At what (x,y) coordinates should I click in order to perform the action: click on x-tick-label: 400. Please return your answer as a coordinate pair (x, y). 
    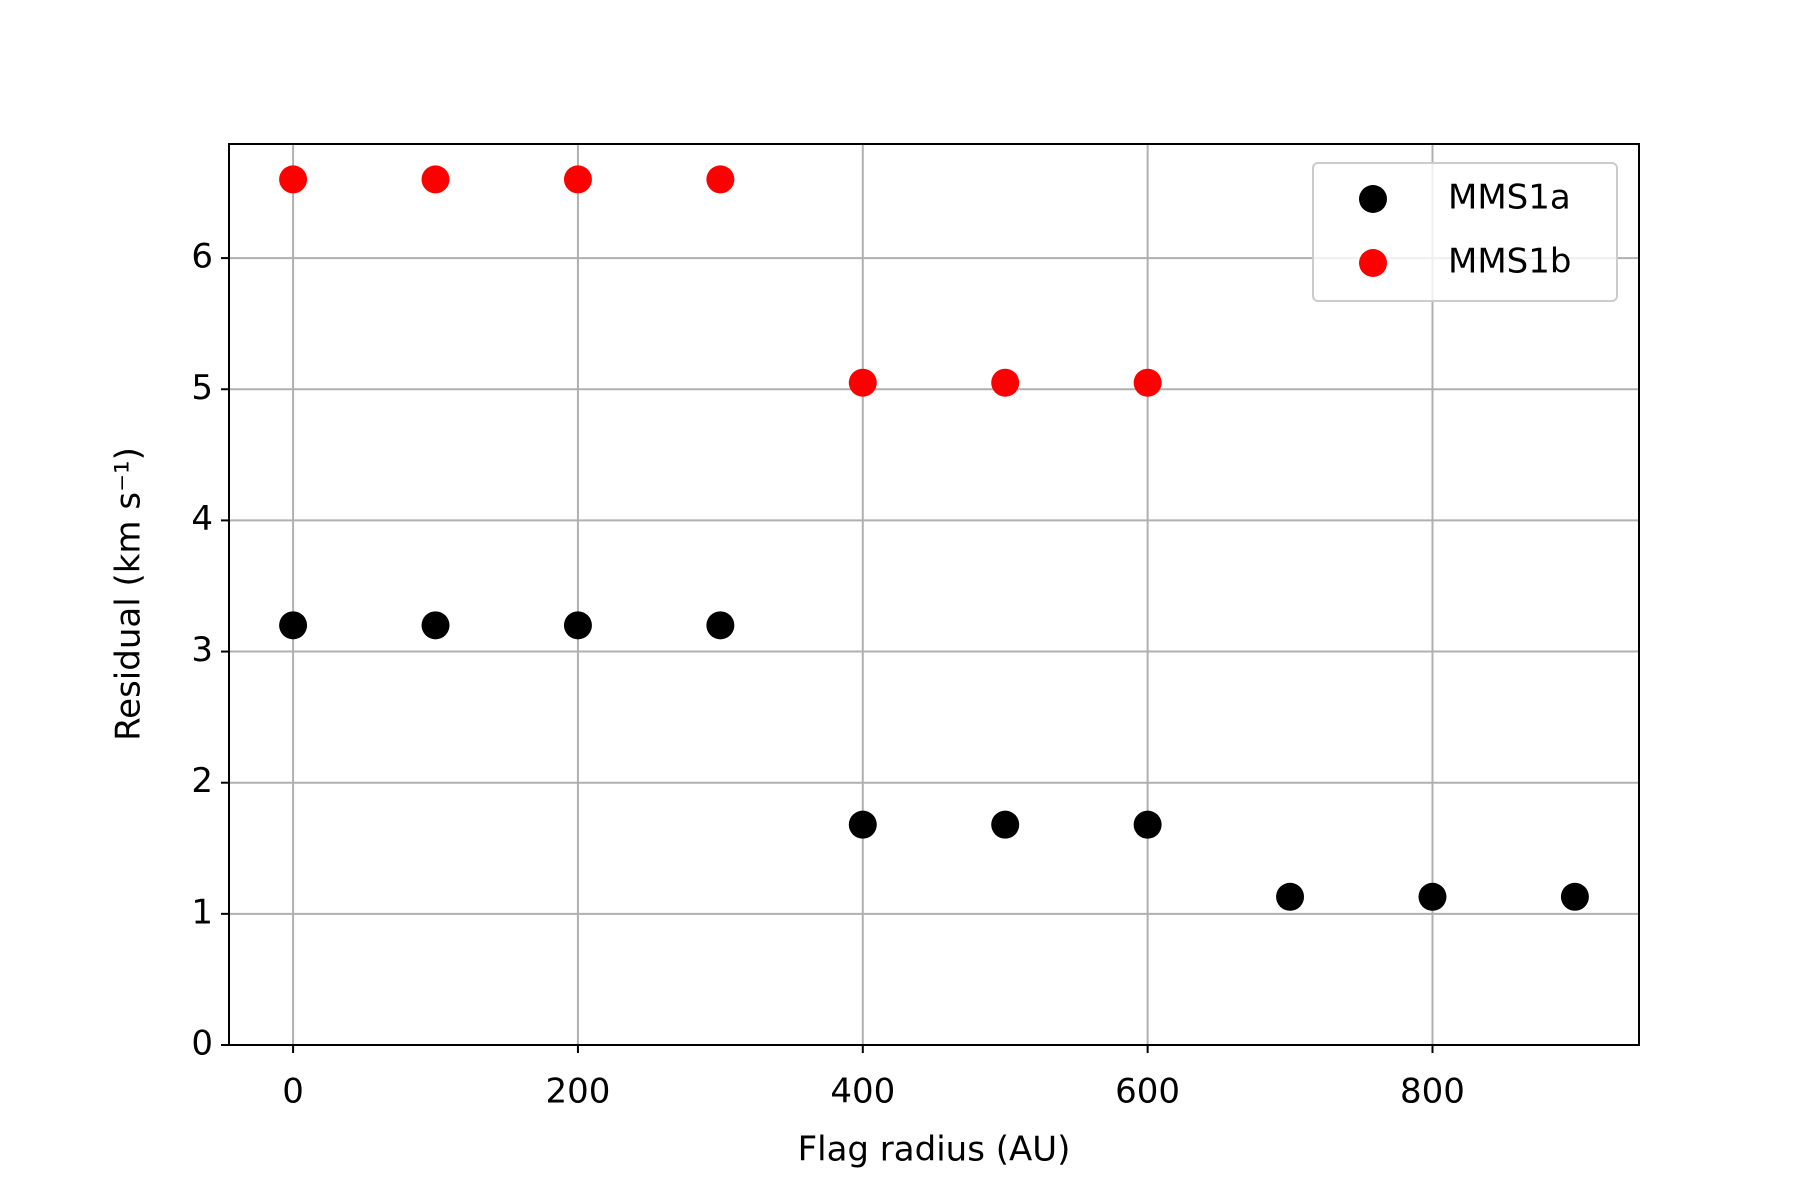
    Looking at the image, I should click on (862, 1092).